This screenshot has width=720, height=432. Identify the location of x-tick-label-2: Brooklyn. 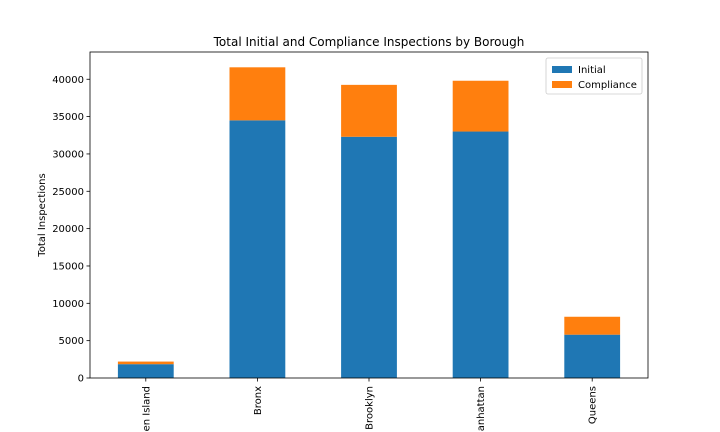
(370, 408).